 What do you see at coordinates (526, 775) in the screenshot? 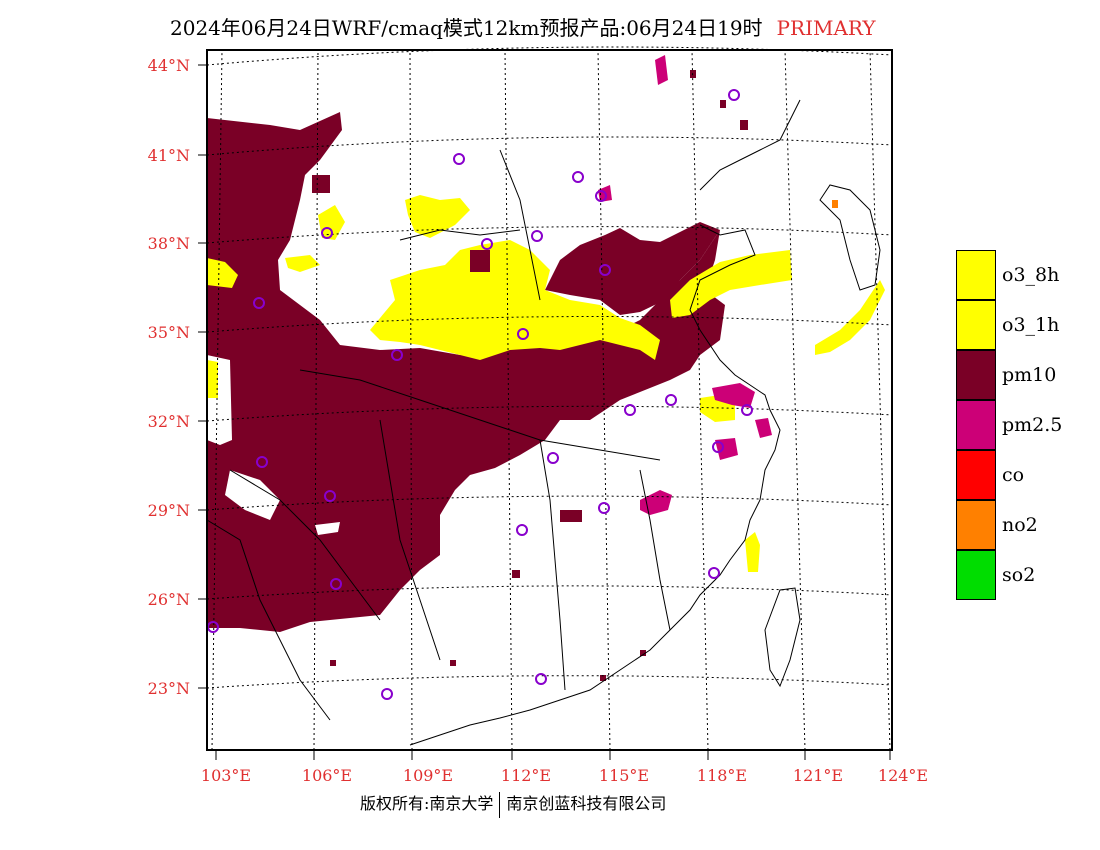
I see `lon-label: 112°E` at bounding box center [526, 775].